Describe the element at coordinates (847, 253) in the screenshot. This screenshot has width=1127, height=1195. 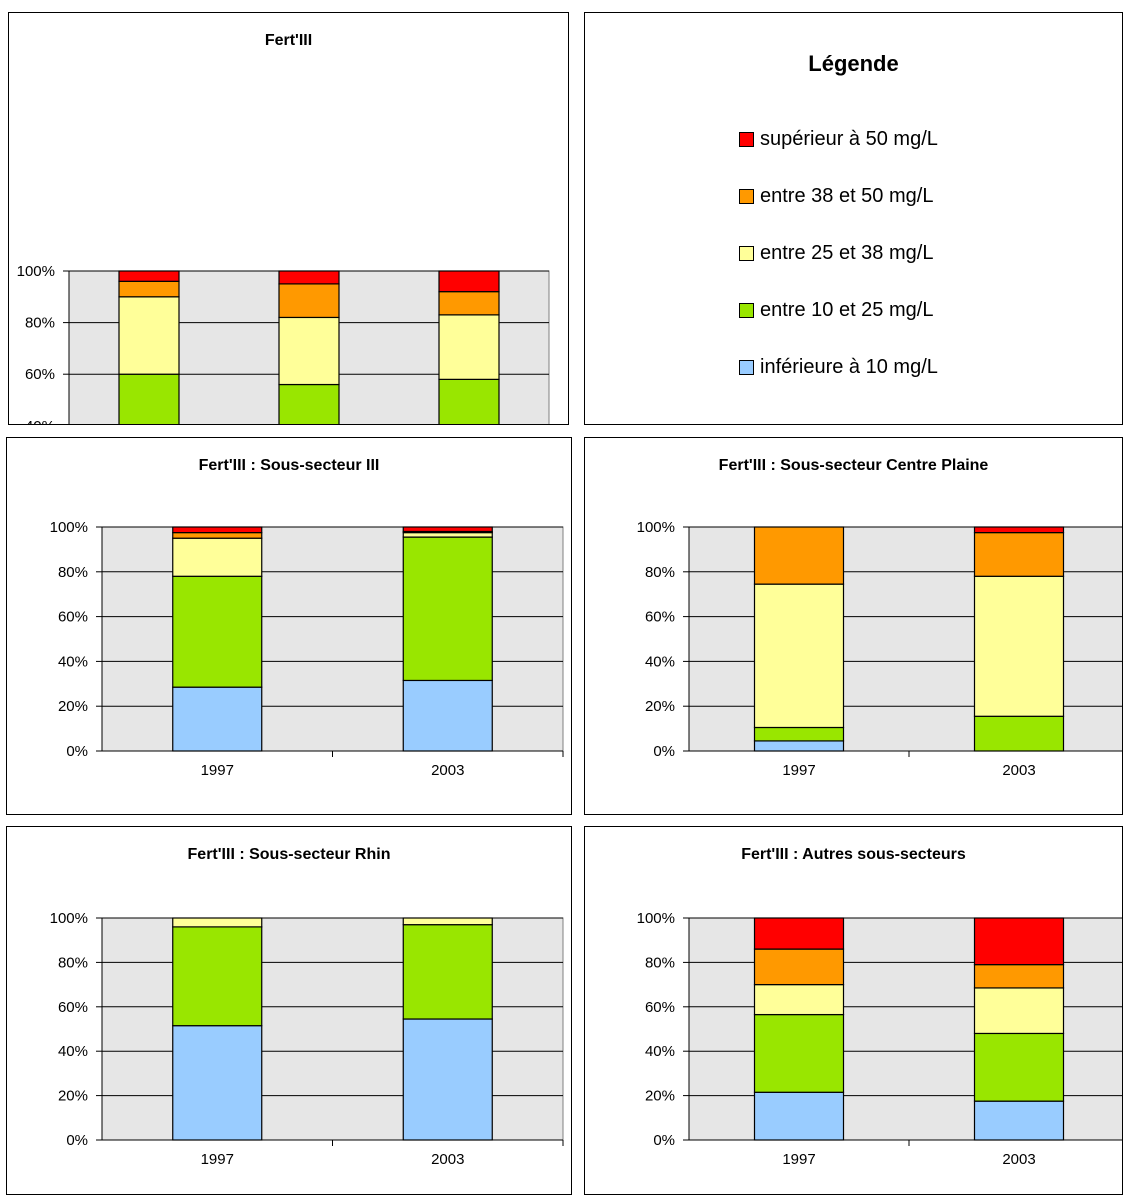
I see `legend-label-25-38: entre 25 et 38 mg/L` at that location.